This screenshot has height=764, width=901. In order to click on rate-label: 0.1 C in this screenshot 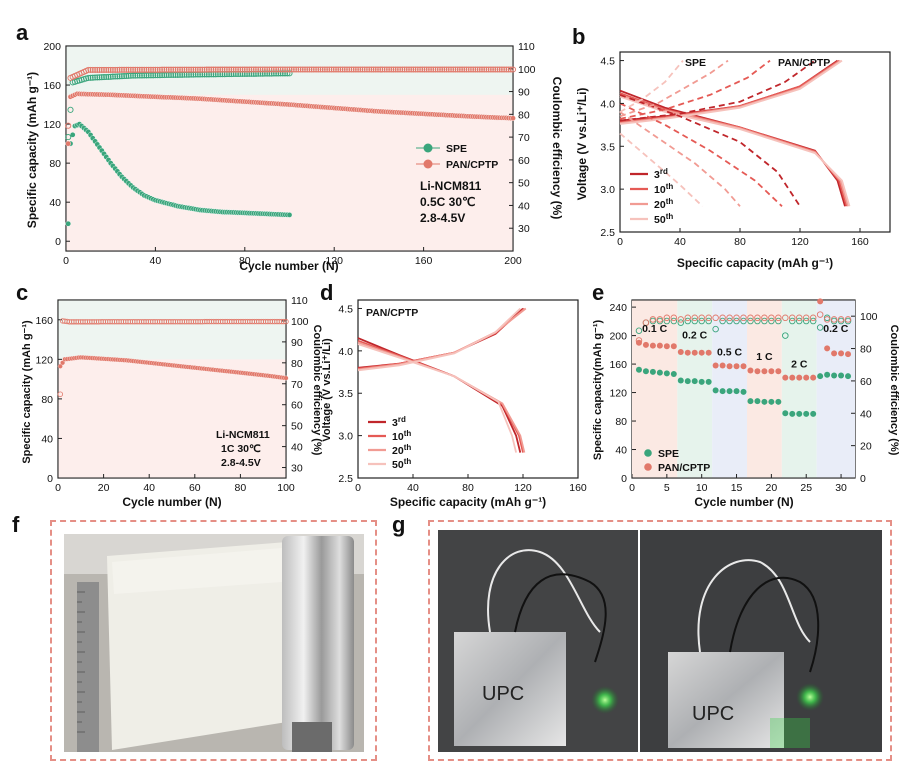, I will do `click(655, 329)`.